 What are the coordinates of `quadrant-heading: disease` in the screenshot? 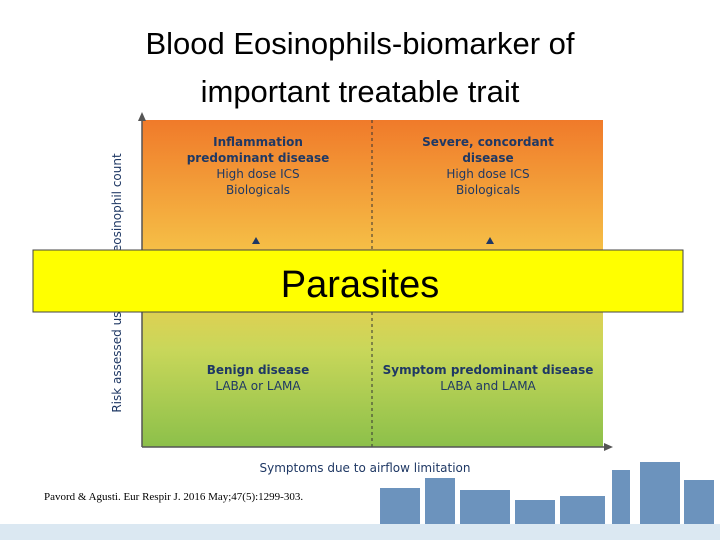 It's located at (487, 158).